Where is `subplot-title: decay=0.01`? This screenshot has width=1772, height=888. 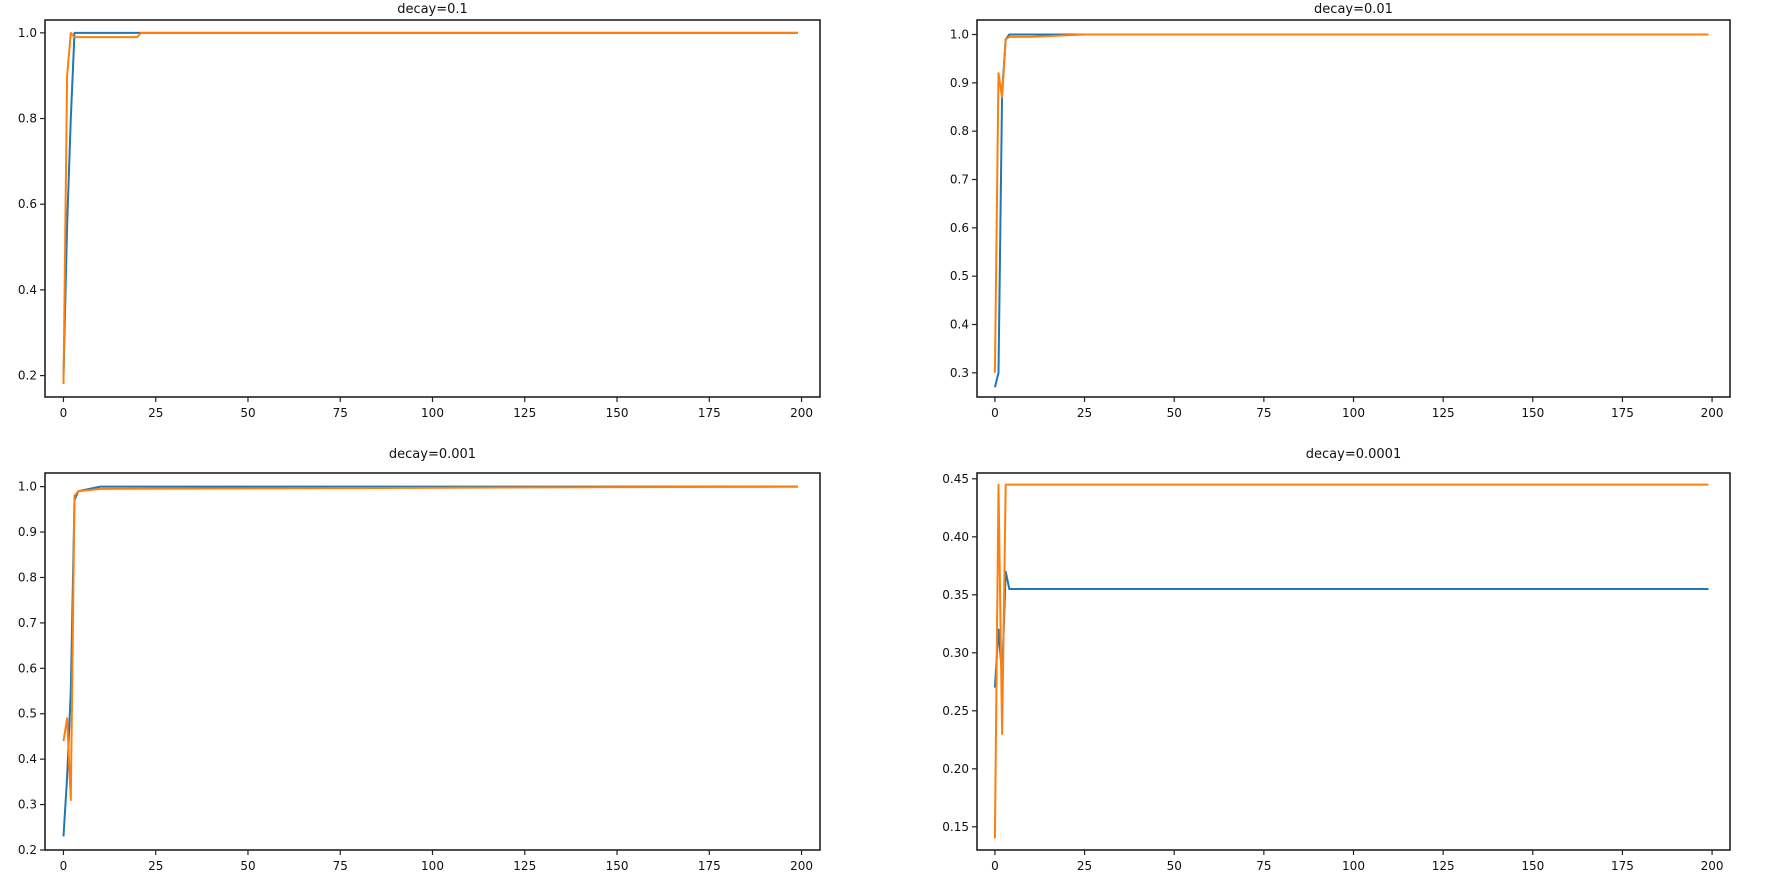 subplot-title: decay=0.01 is located at coordinates (1353, 9).